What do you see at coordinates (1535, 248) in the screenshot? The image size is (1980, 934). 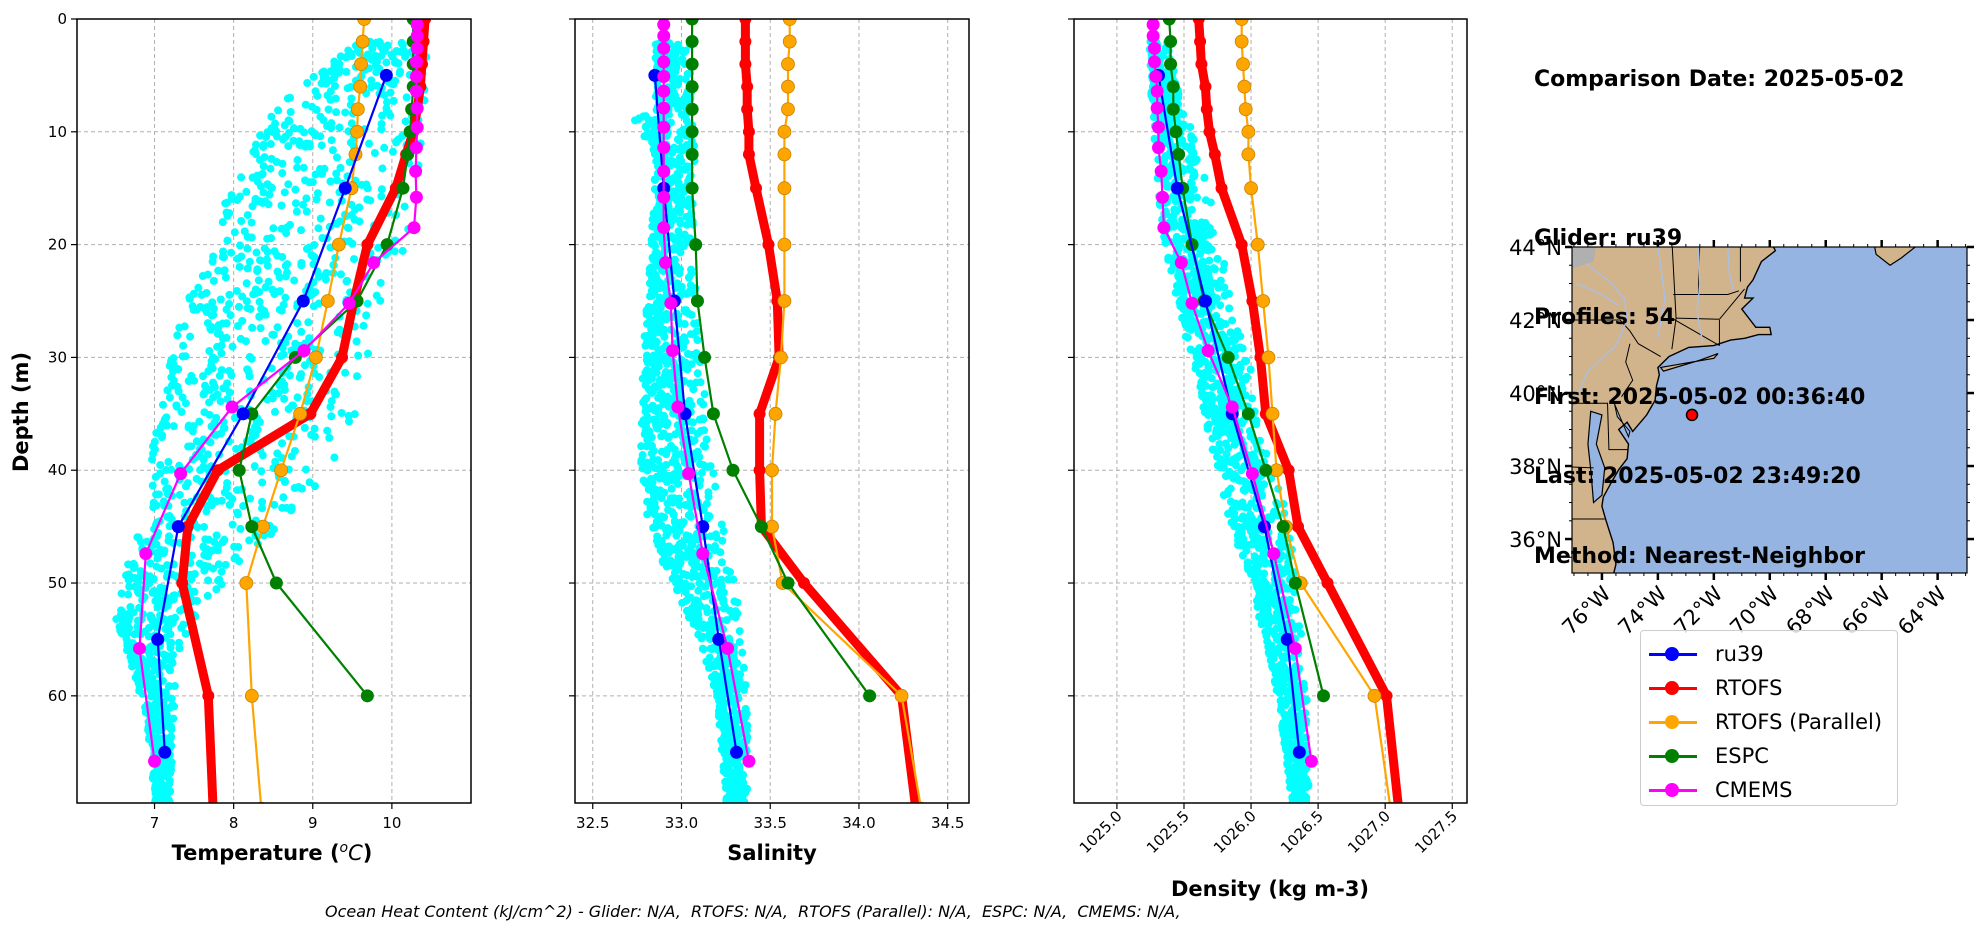 I see `map-lat-label: 44°N` at bounding box center [1535, 248].